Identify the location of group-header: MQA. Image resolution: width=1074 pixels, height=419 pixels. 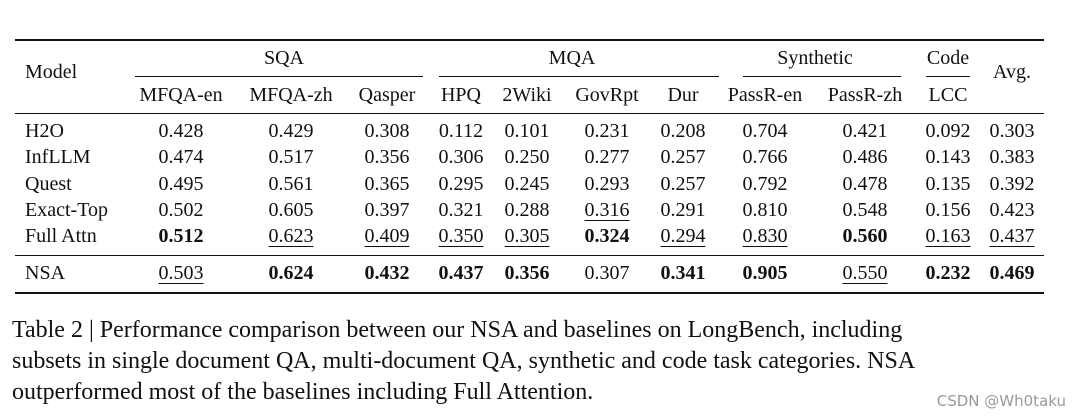
(572, 58).